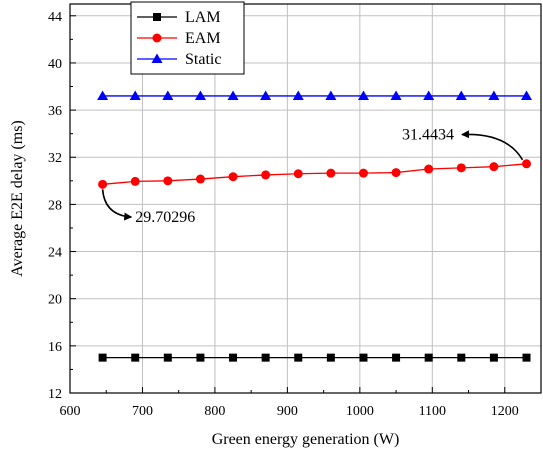  Describe the element at coordinates (428, 135) in the screenshot. I see `annotation-label: 31.4434` at that location.